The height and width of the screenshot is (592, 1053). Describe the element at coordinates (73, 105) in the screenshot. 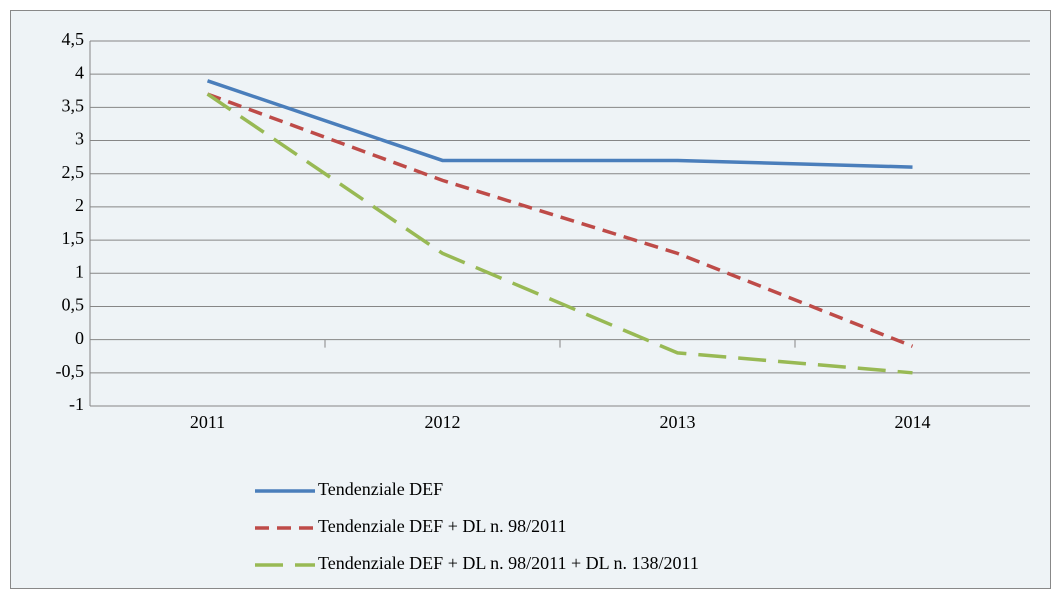

I see `y-tick-label: 3,5` at that location.